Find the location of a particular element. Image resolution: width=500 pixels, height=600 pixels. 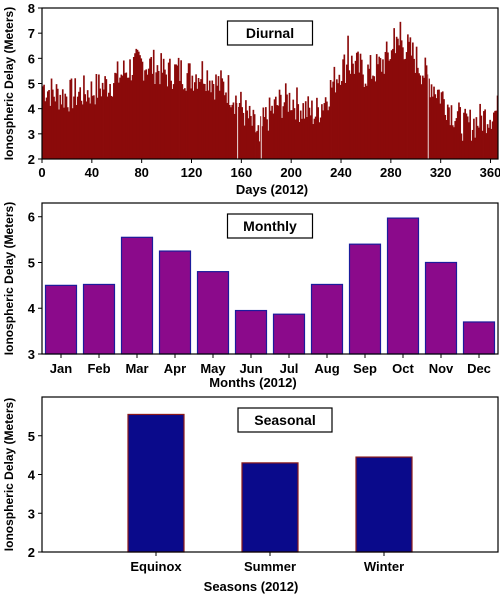

x-tick-label: Jul is located at coordinates (289, 368).